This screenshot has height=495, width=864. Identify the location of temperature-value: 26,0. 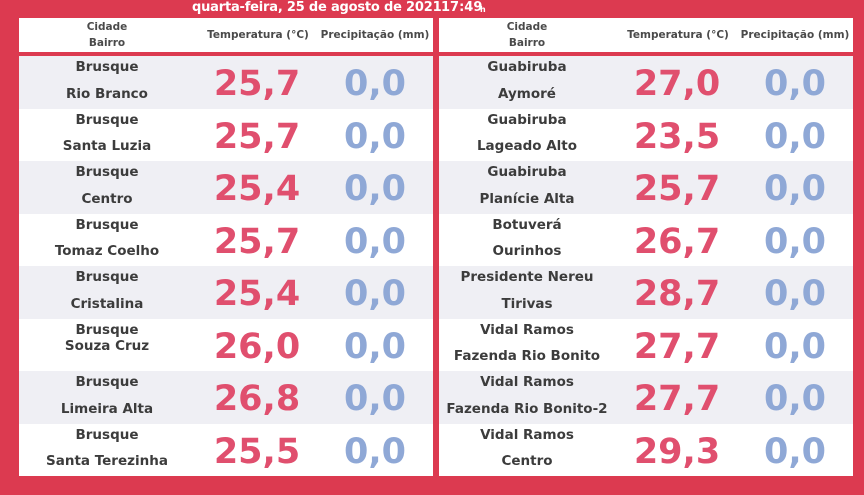
(257, 346).